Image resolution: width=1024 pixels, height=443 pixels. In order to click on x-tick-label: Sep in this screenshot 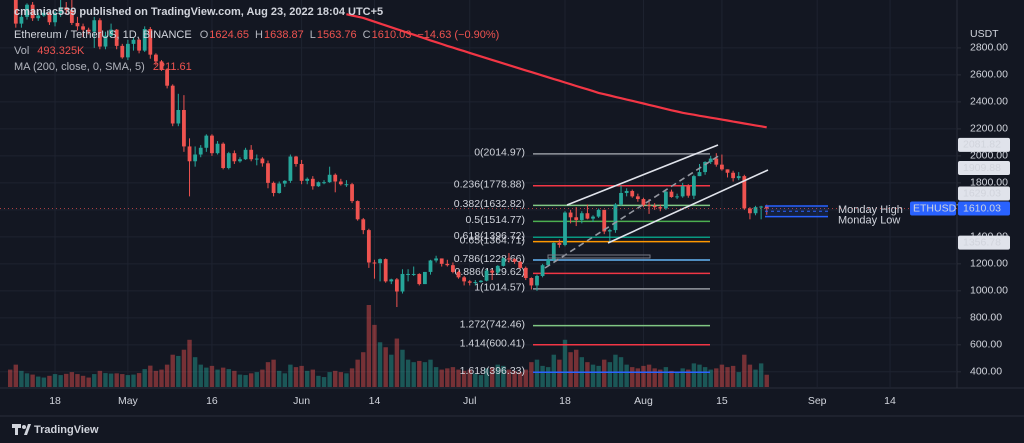, I will do `click(817, 401)`.